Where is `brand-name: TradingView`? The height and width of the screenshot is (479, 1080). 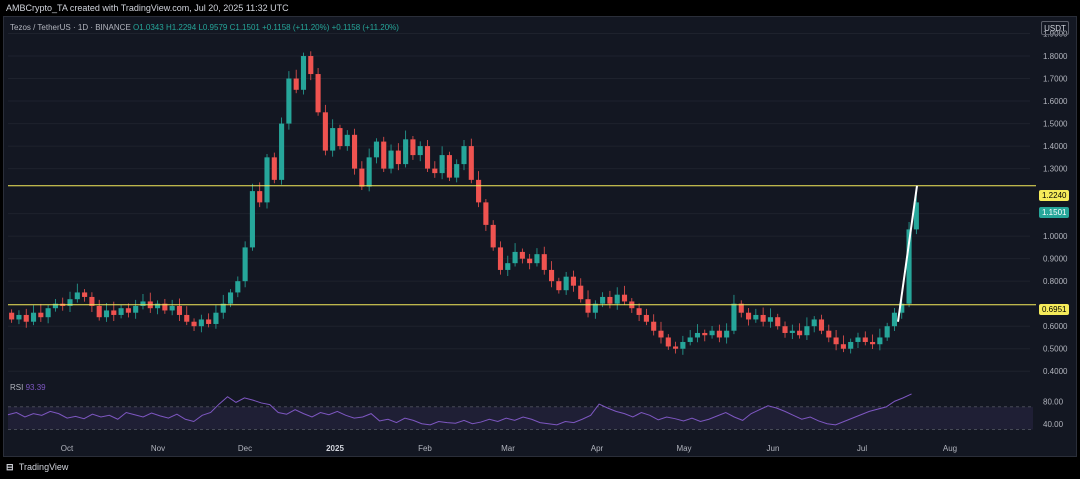
brand-name: TradingView is located at coordinates (43, 467).